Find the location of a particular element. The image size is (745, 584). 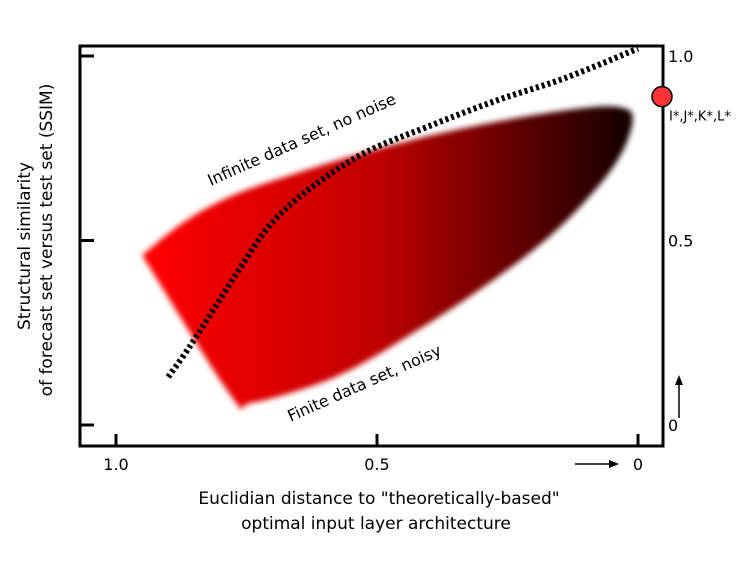

y-tick-label: 0 is located at coordinates (673, 425).